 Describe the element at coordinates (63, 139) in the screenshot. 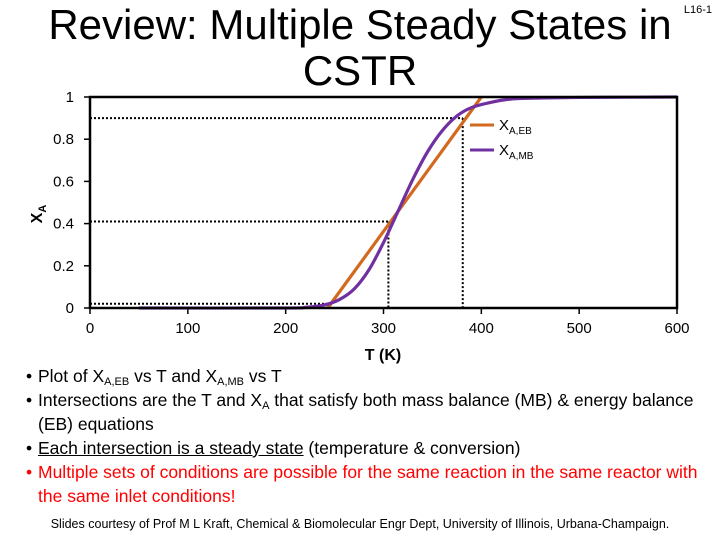

I see `y-tick-label: 0.8` at that location.